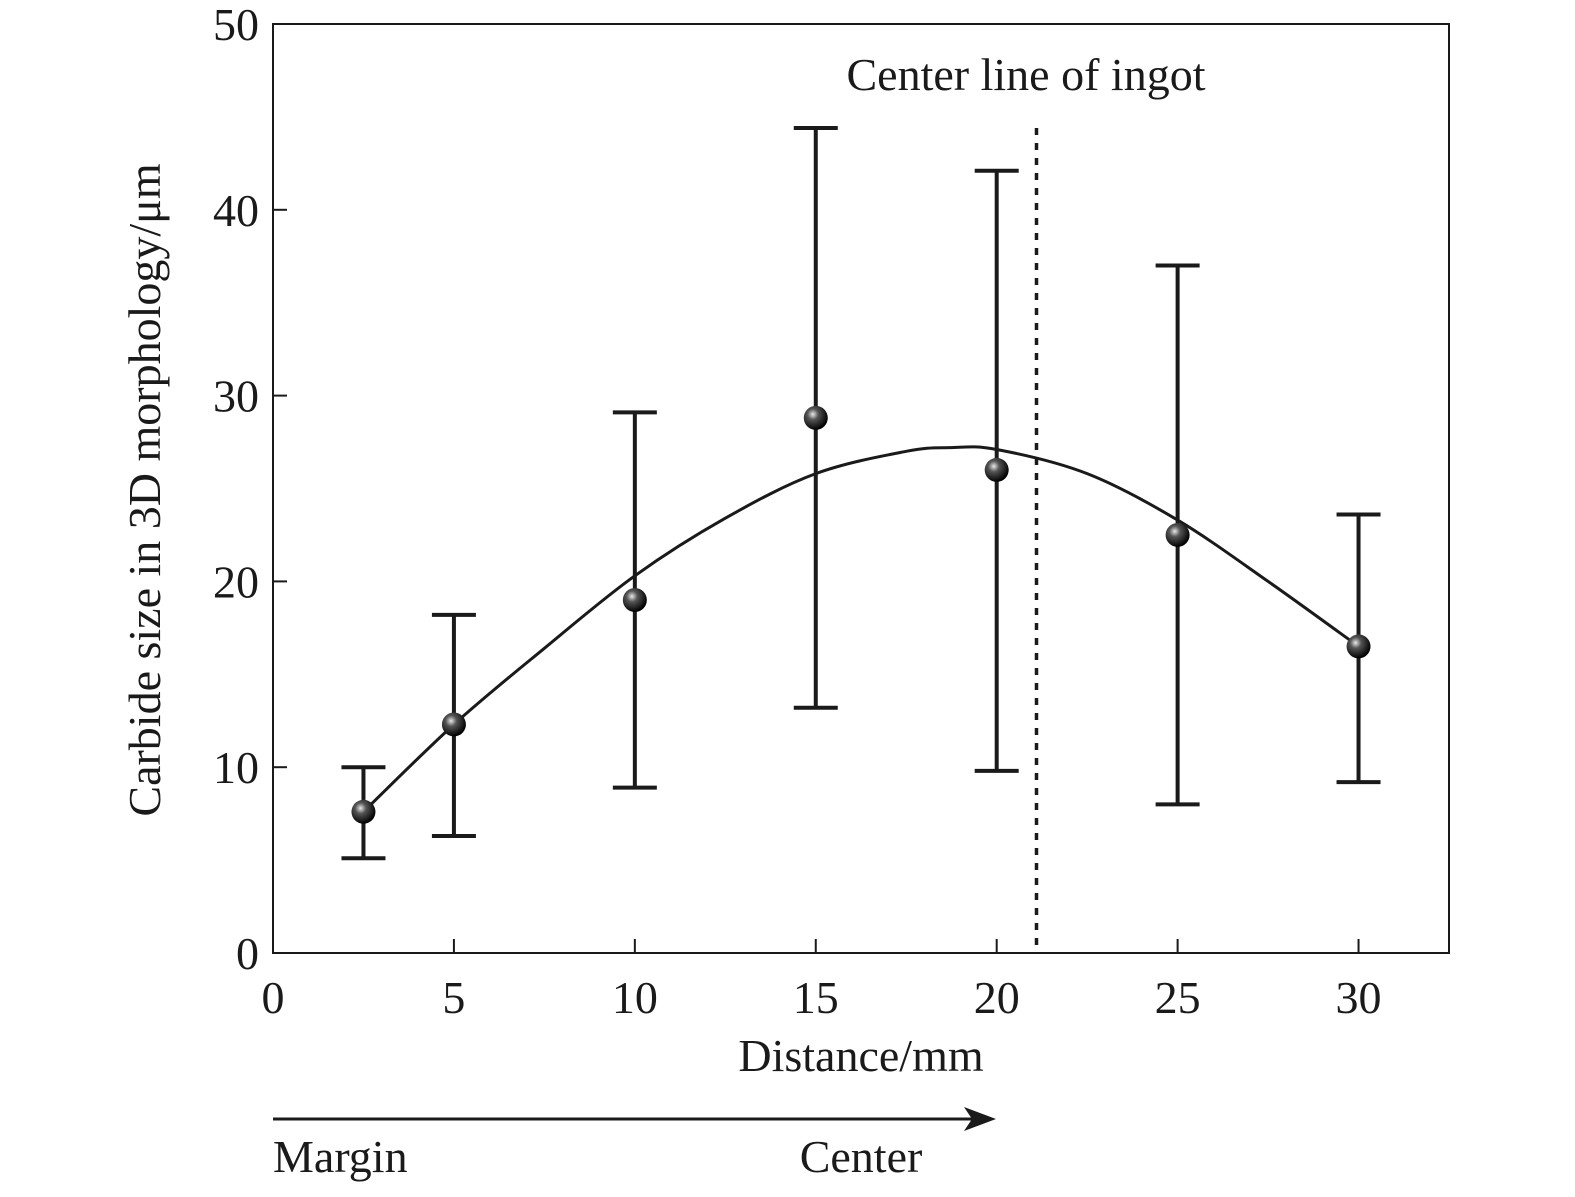  Describe the element at coordinates (1026, 74) in the screenshot. I see `reference-line-label: Center line of ingot` at that location.